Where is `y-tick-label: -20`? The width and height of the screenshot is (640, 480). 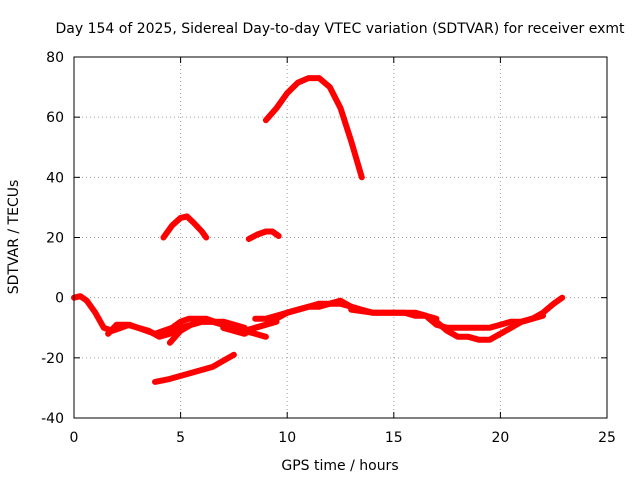 y-tick-label: -20 is located at coordinates (52, 359).